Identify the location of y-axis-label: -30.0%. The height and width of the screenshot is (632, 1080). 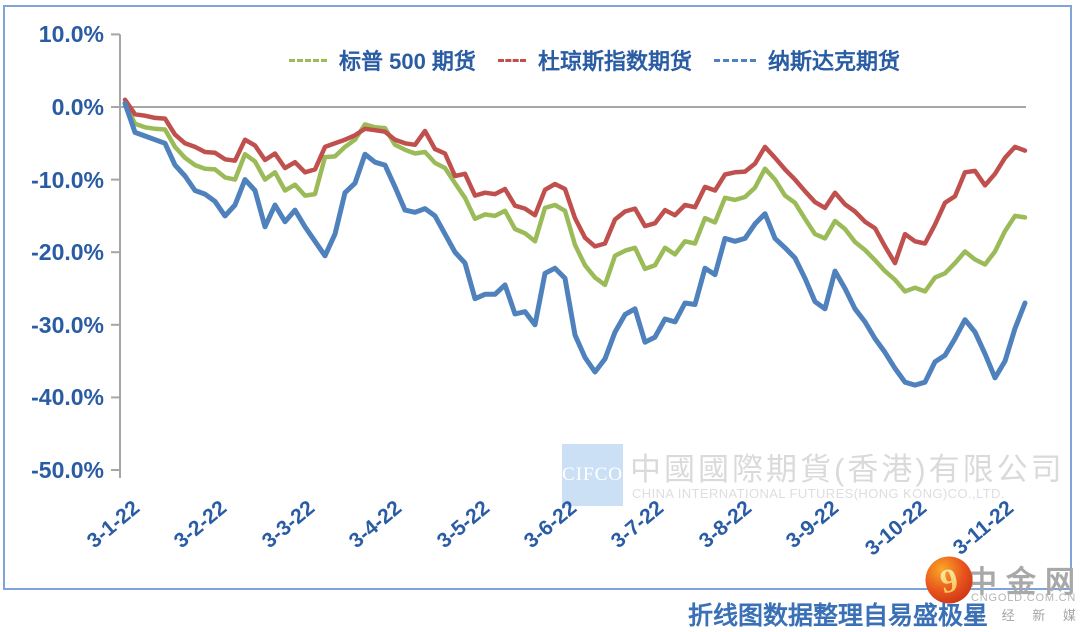
(67, 324).